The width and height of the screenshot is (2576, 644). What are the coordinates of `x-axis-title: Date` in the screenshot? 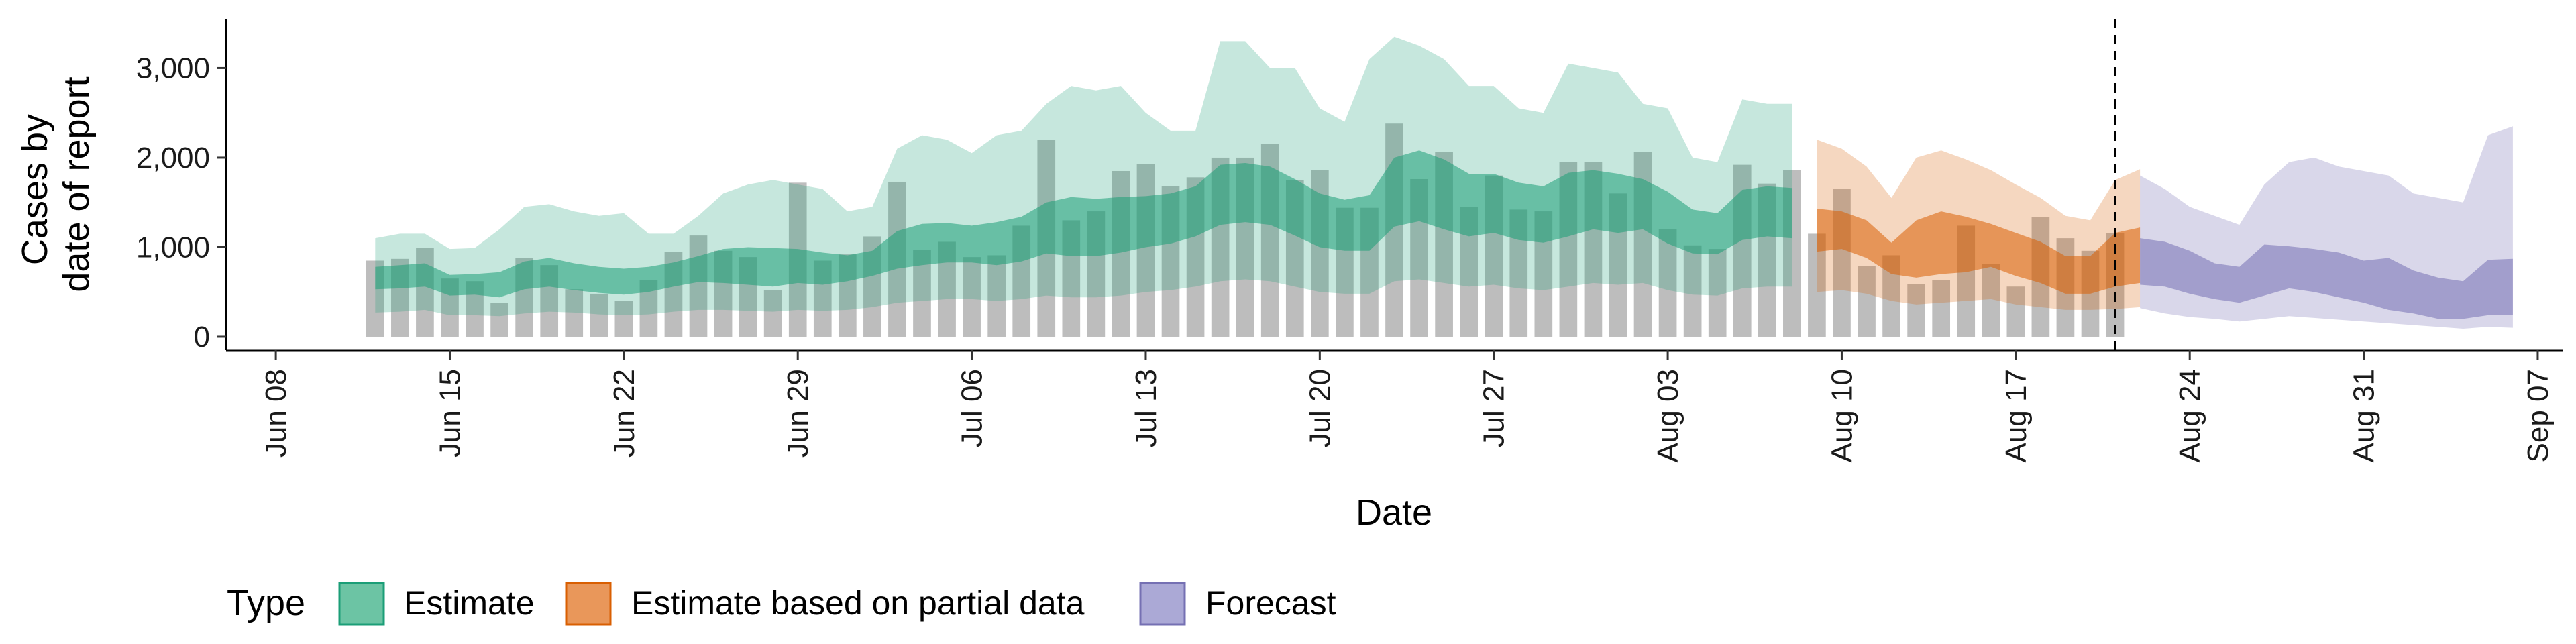 It's located at (1394, 512).